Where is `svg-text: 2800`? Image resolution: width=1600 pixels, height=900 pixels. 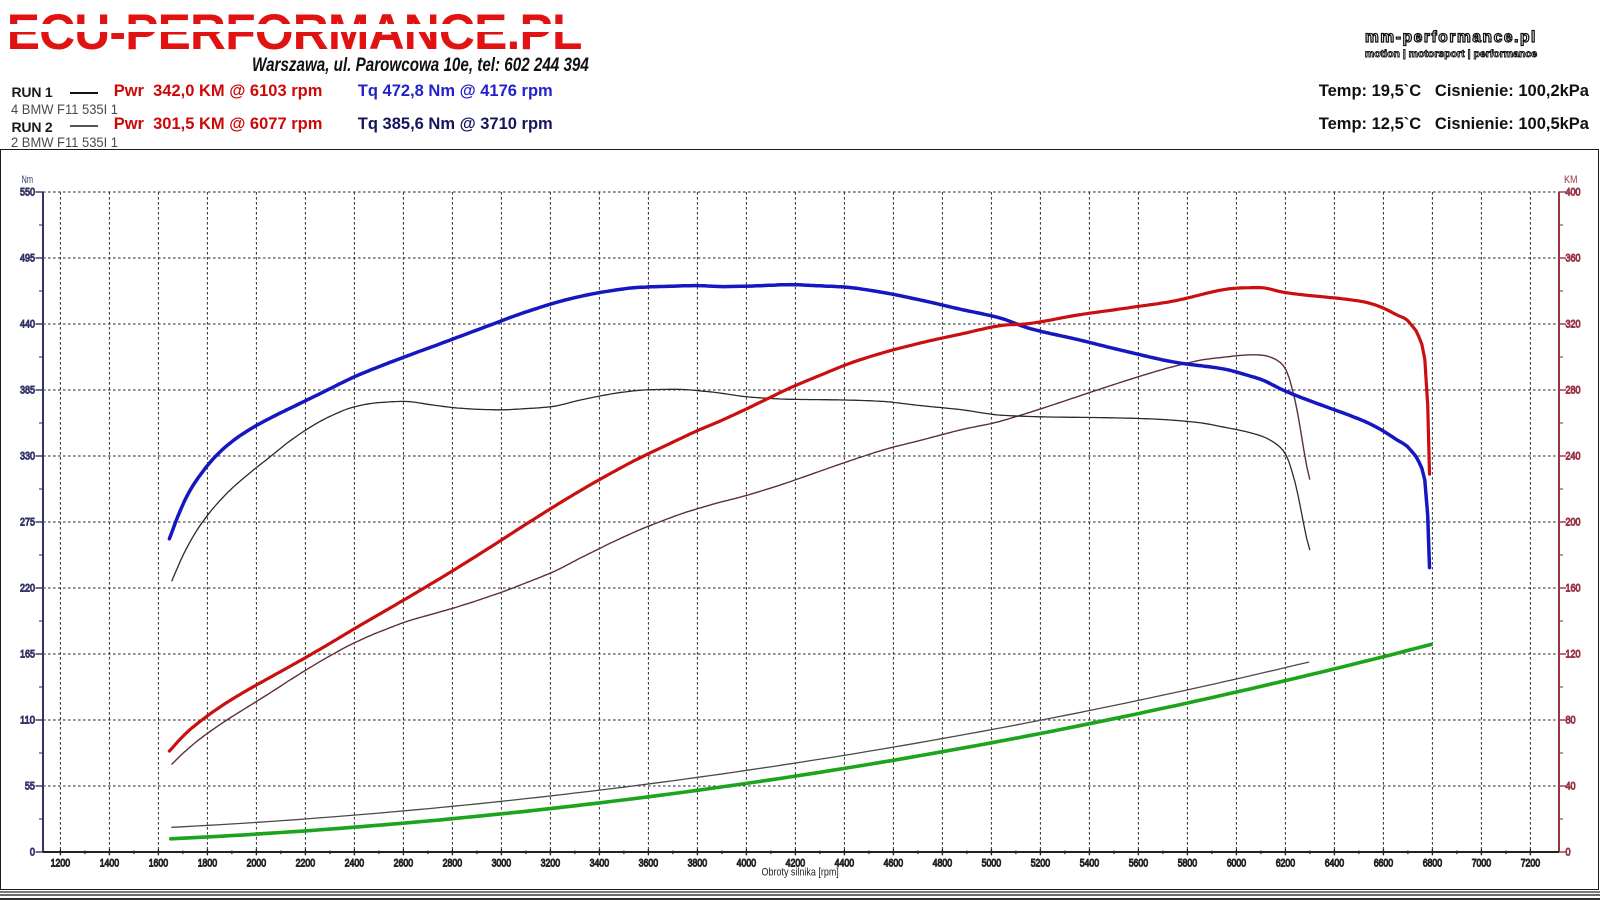
svg-text: 2800 is located at coordinates (453, 863).